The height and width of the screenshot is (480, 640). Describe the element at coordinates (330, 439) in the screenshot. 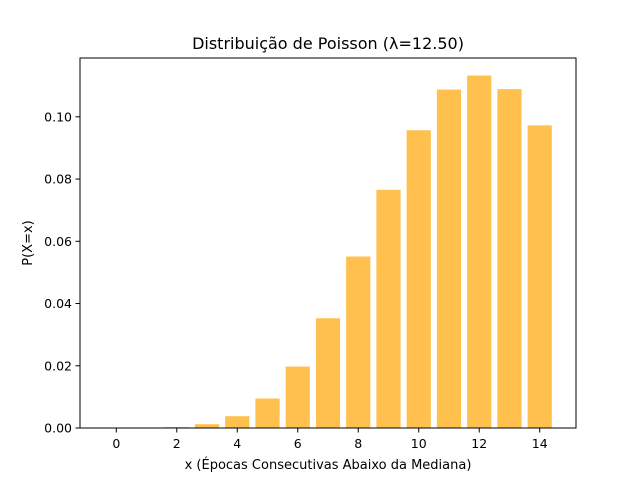

I see `x-axis-ticks: 0 2 4 6 8 10 12 14` at that location.